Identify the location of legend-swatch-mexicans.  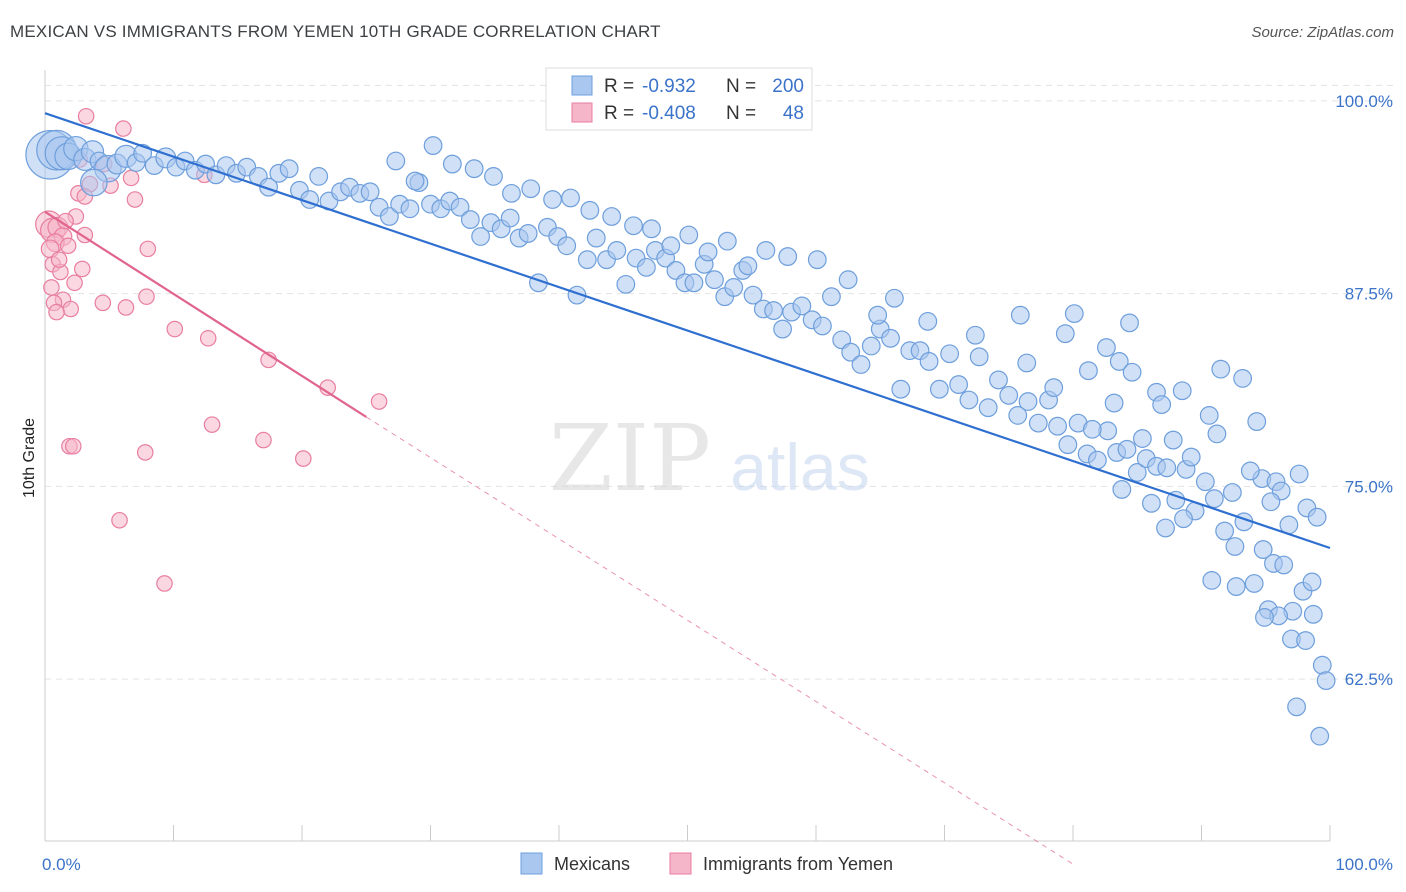
(582, 85).